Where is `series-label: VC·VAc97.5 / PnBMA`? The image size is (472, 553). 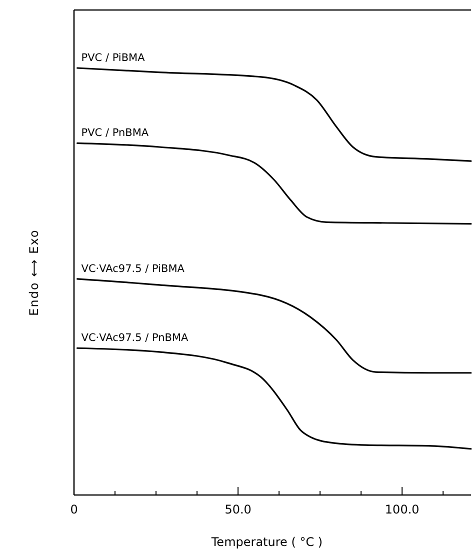
series-label: VC·VAc97.5 / PnBMA is located at coordinates (135, 338).